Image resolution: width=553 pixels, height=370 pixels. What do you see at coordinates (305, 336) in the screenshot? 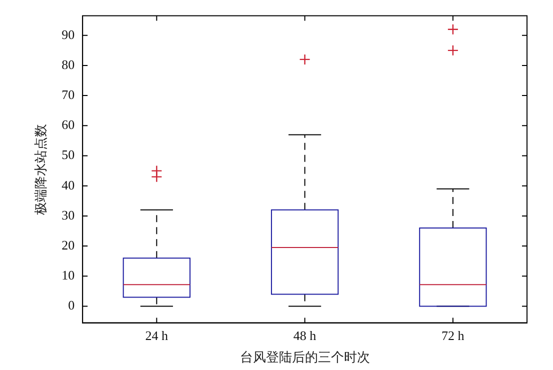
I see `x-tick-label: 48 h` at bounding box center [305, 336].